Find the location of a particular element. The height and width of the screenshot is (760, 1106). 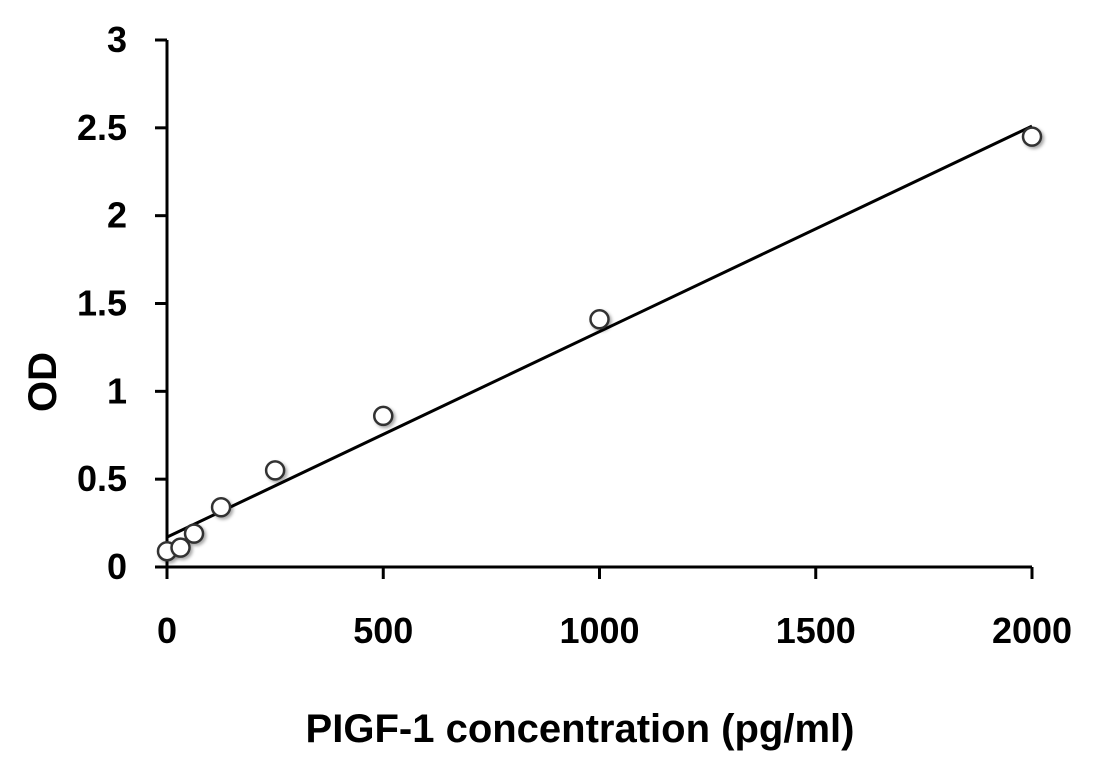

y-tick-label: 2.5 is located at coordinates (102, 127).